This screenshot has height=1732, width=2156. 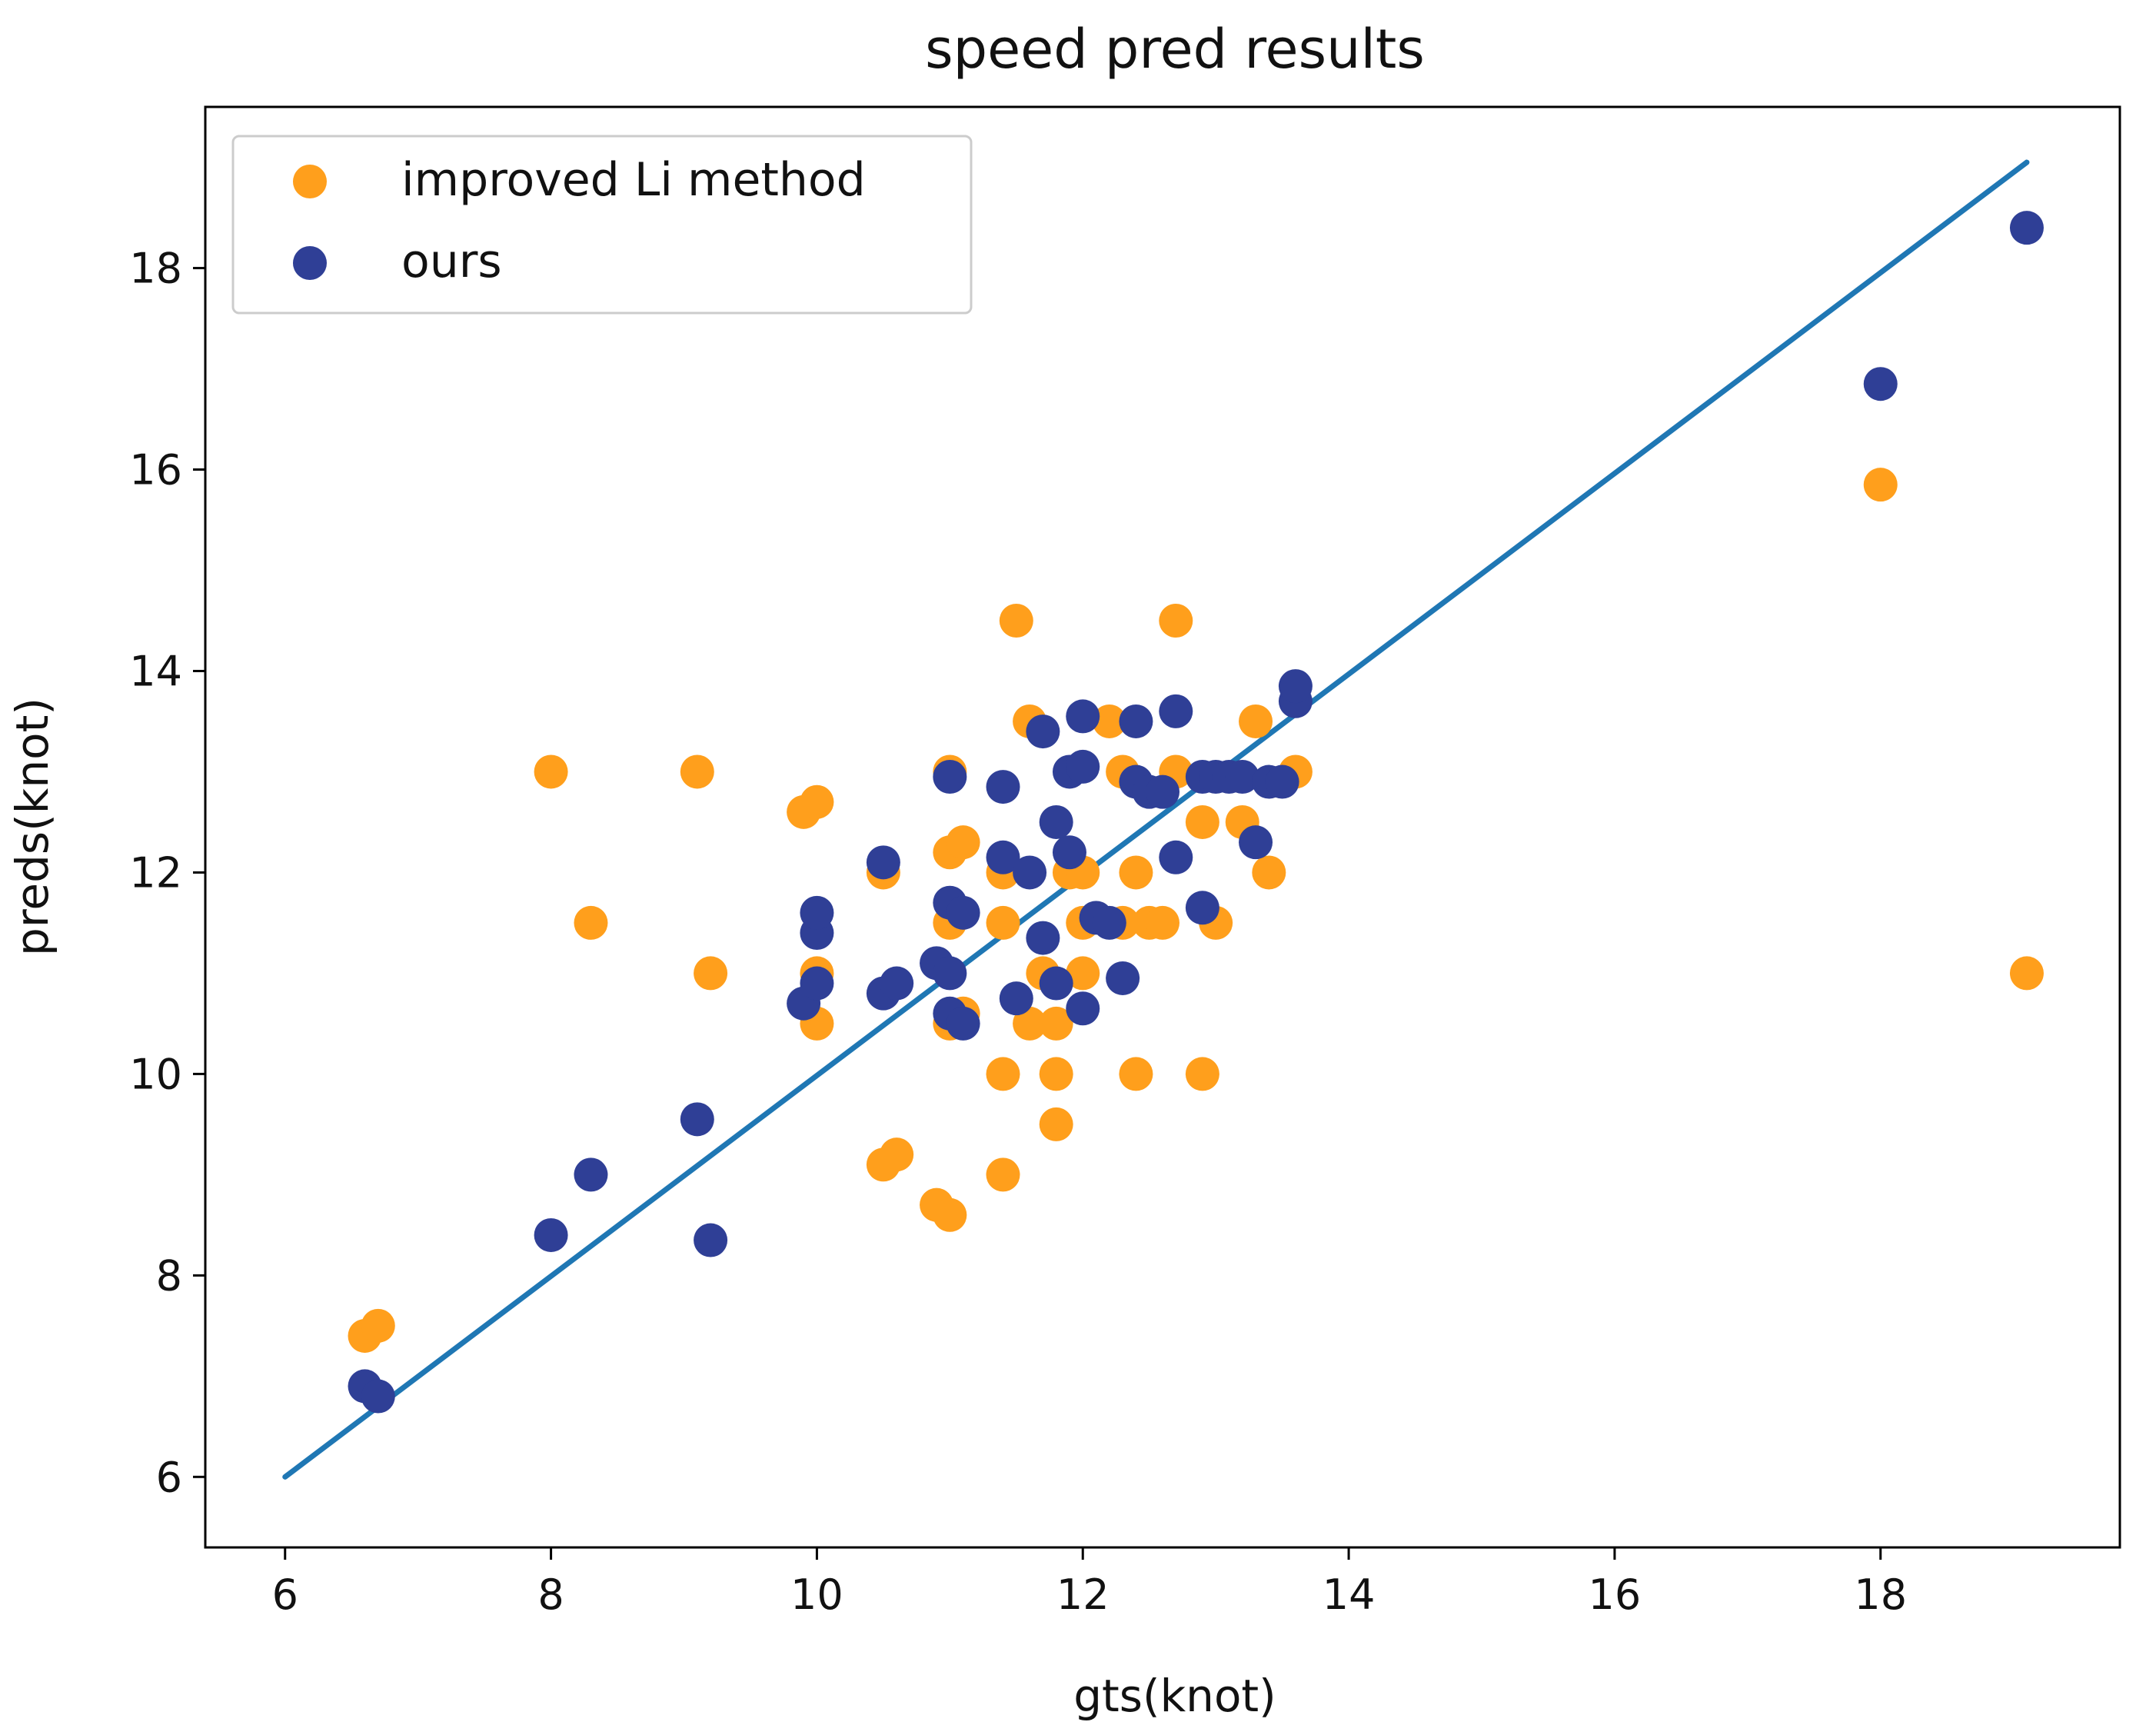 I want to click on y-tick-label: 12, so click(x=155, y=872).